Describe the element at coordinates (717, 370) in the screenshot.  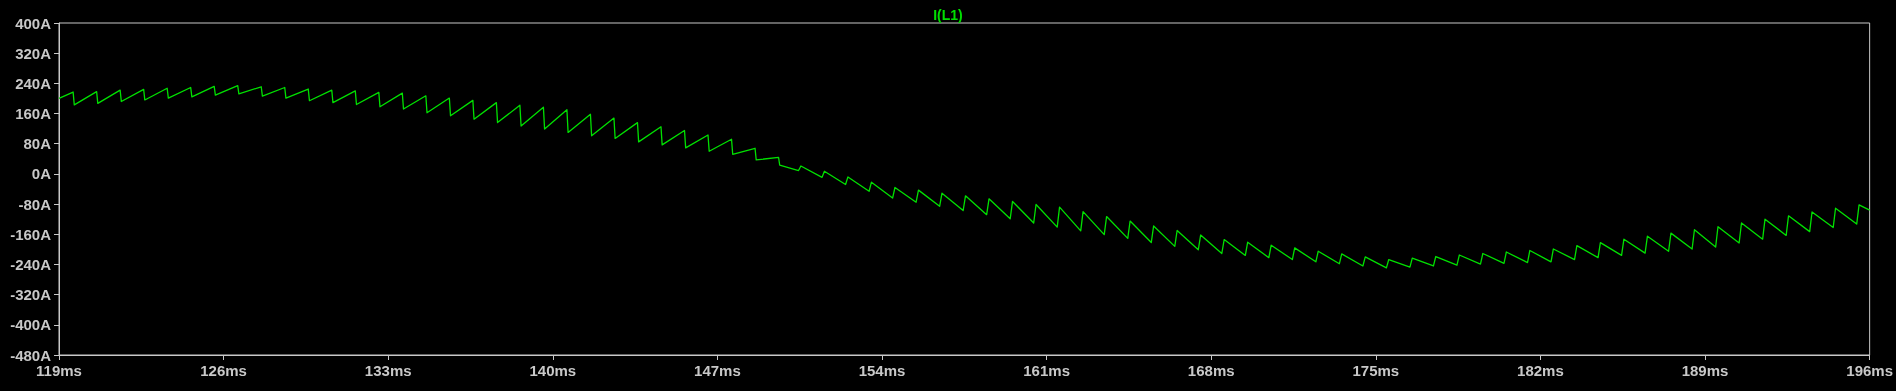
I see `x-tick-label: 147ms` at that location.